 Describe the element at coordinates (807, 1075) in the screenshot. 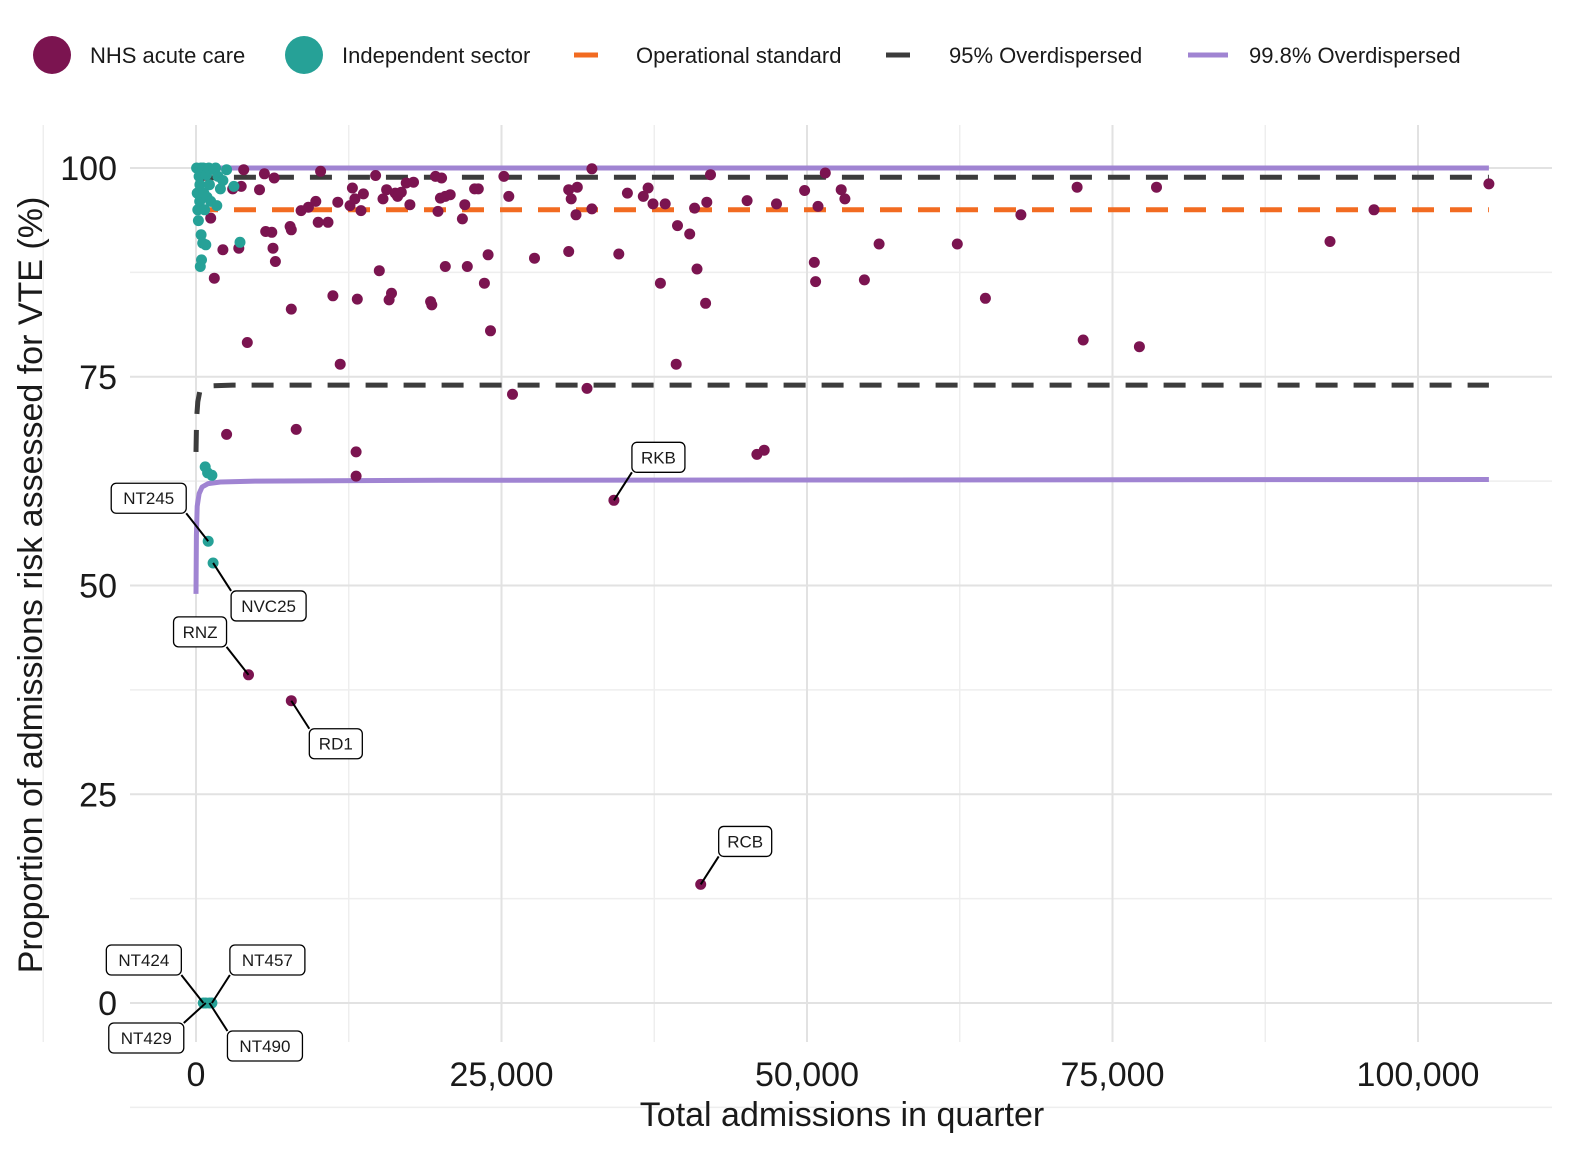

I see `x-tick-label: 50,000` at that location.